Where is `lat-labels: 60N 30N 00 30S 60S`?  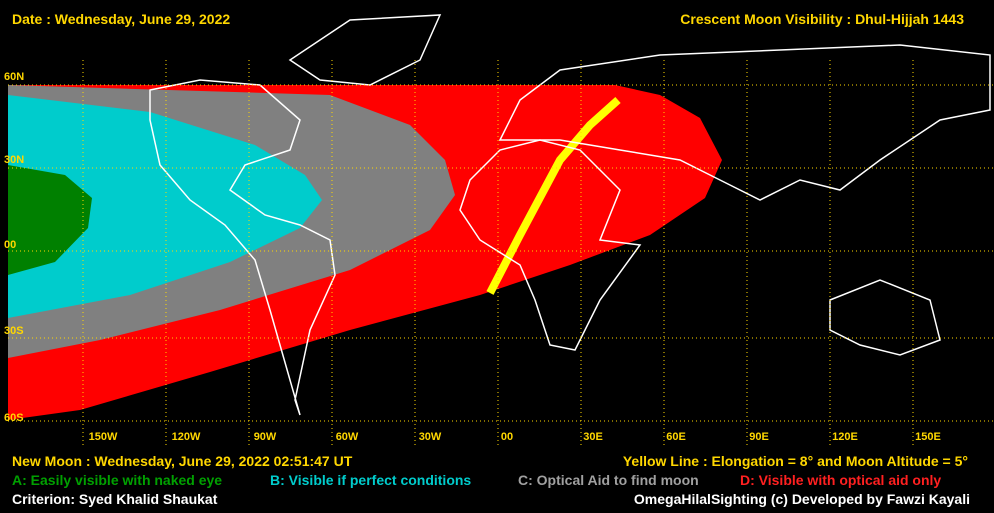 lat-labels: 60N 30N 00 30S 60S is located at coordinates (14, 247).